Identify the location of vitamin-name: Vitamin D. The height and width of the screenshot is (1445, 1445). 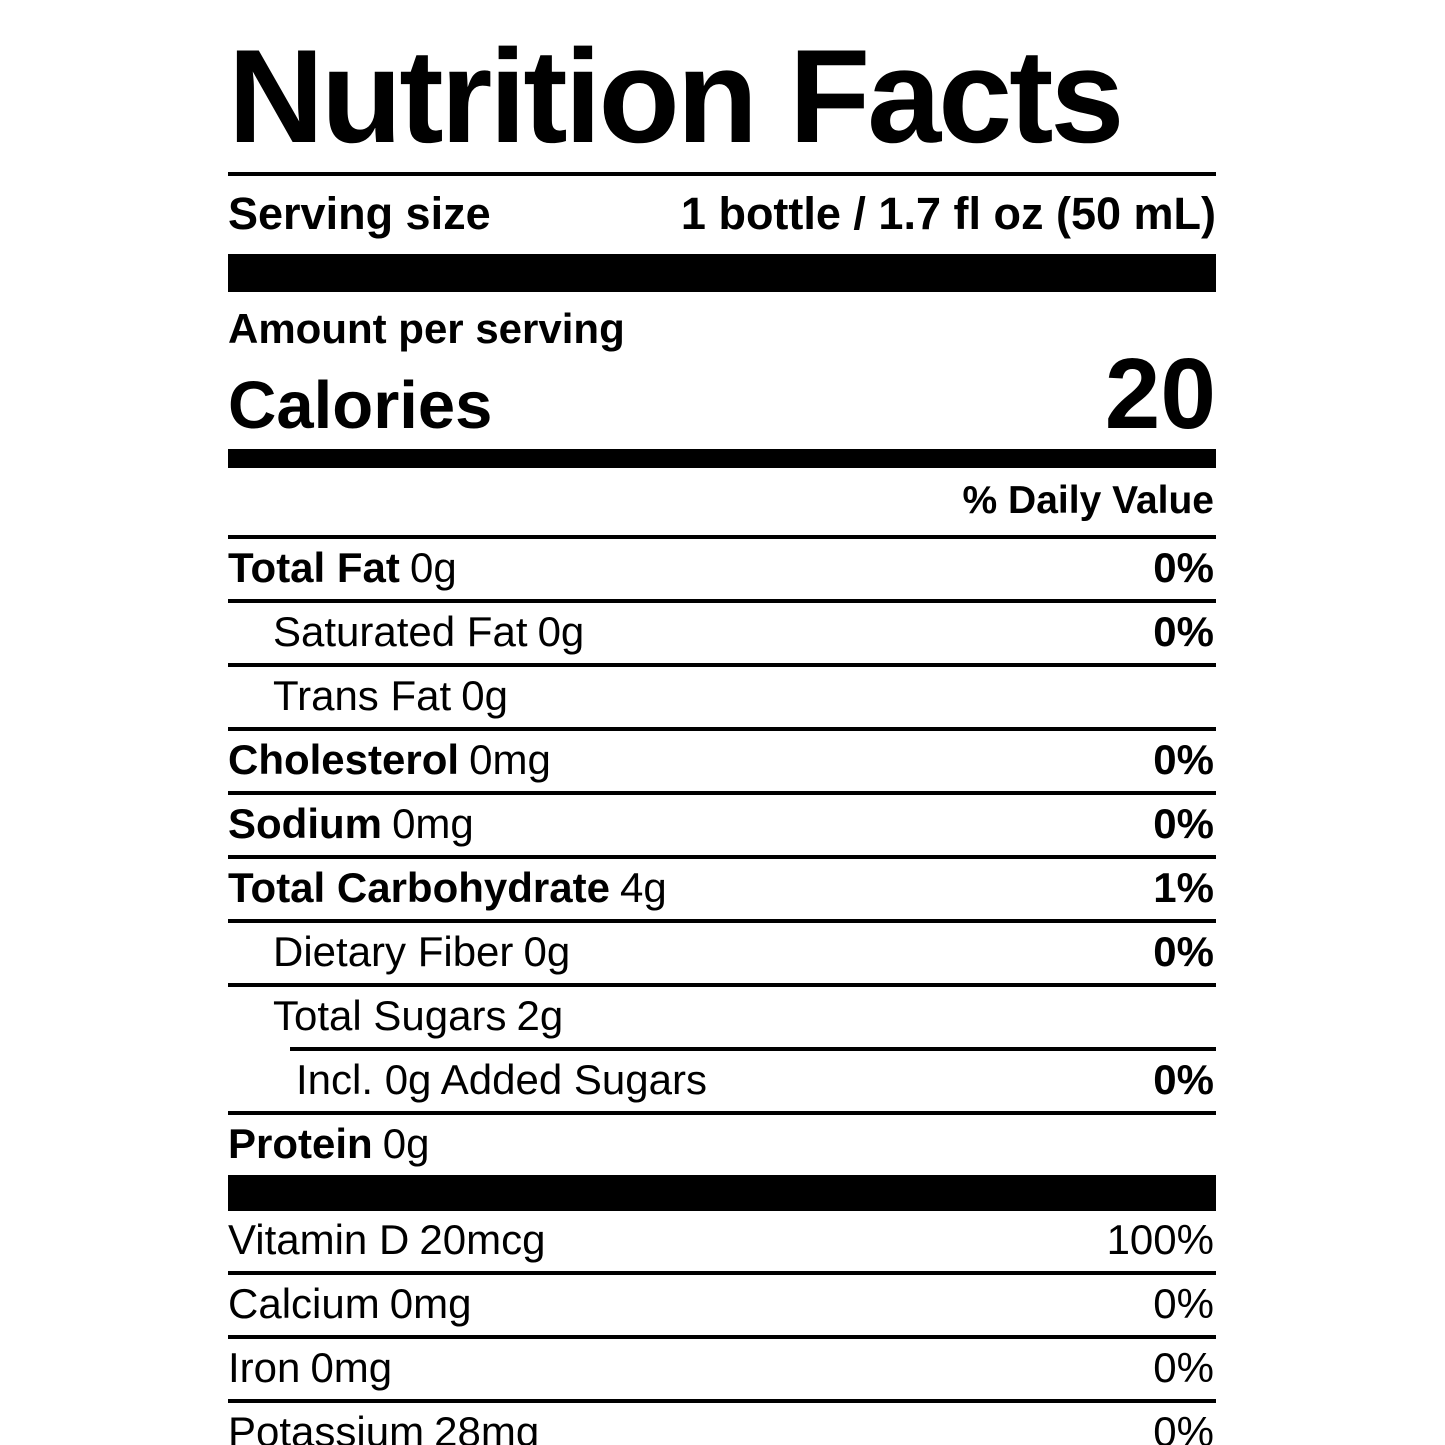
(319, 1240).